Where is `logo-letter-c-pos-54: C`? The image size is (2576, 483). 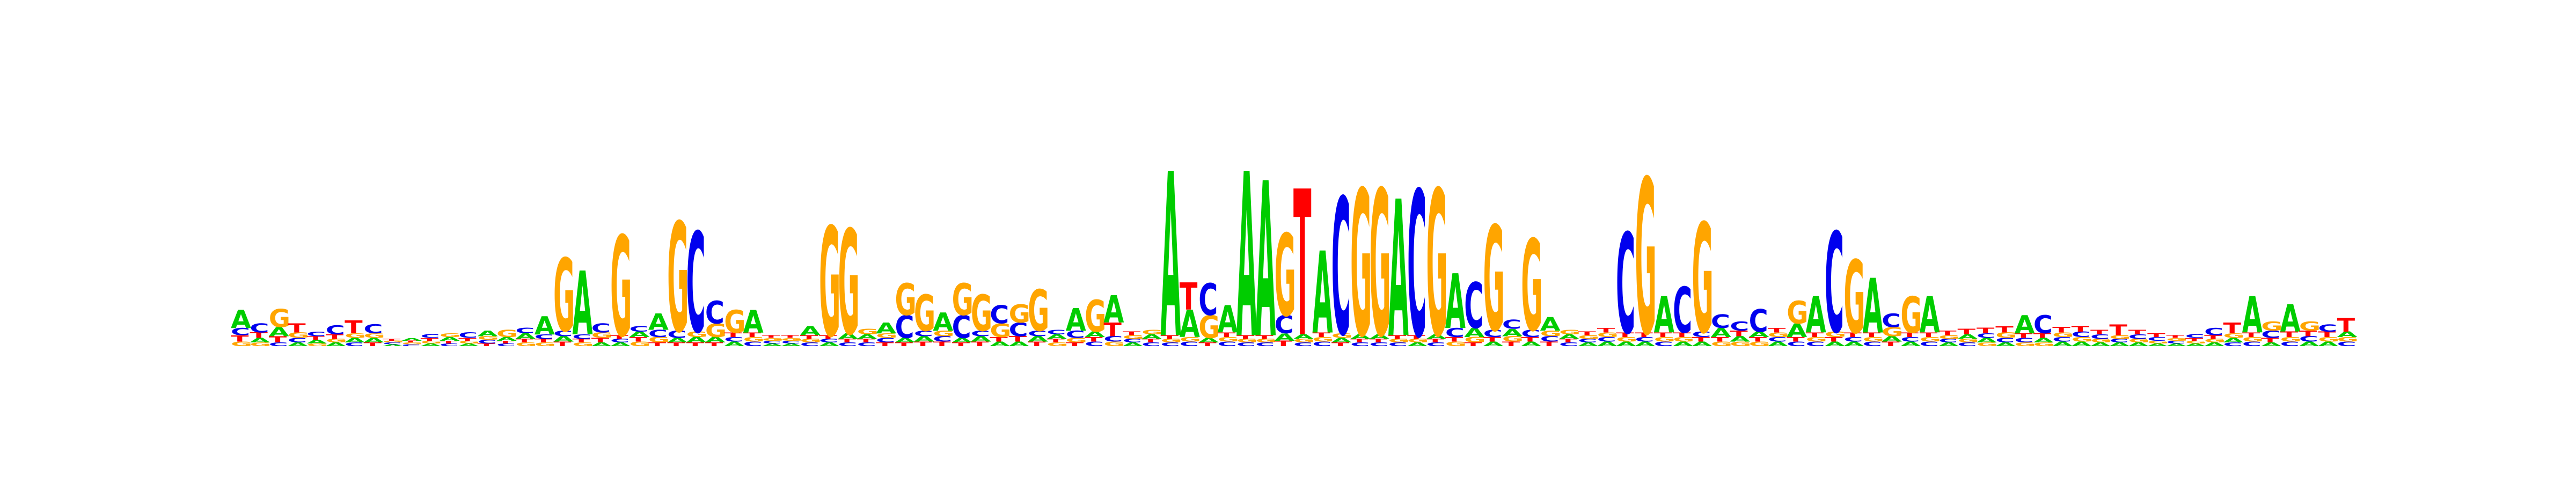
logo-letter-c-pos-54: C is located at coordinates (1246, 345).